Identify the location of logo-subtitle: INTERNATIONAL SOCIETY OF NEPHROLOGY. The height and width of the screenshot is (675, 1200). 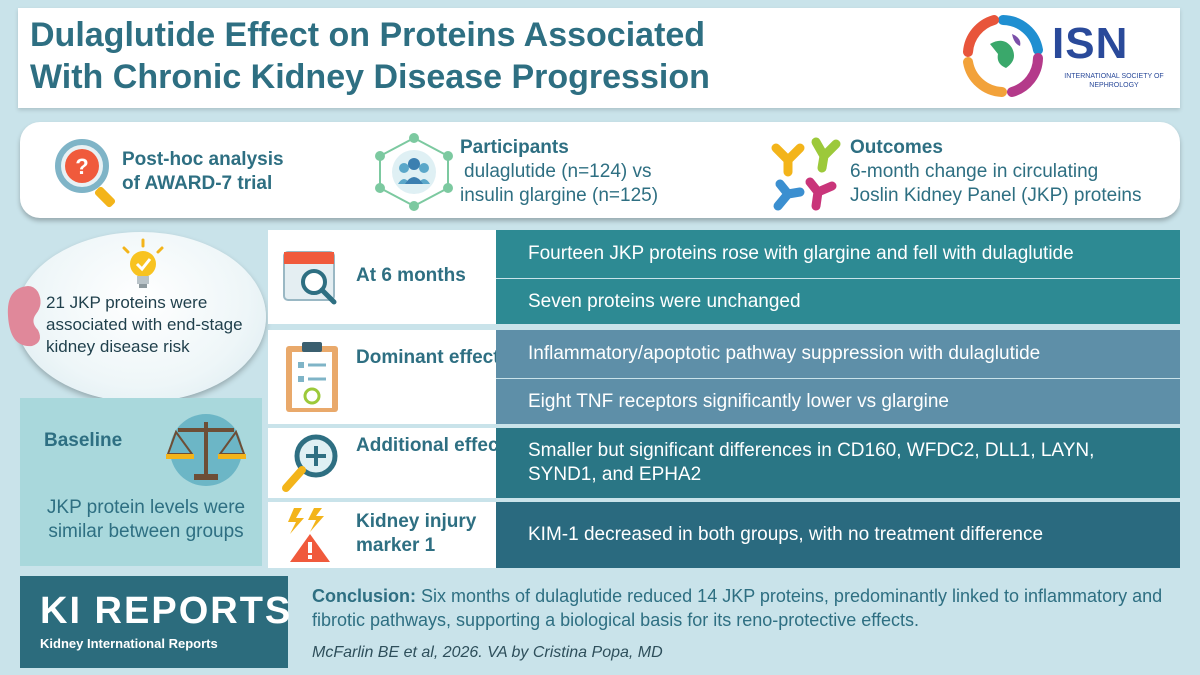
(1114, 81).